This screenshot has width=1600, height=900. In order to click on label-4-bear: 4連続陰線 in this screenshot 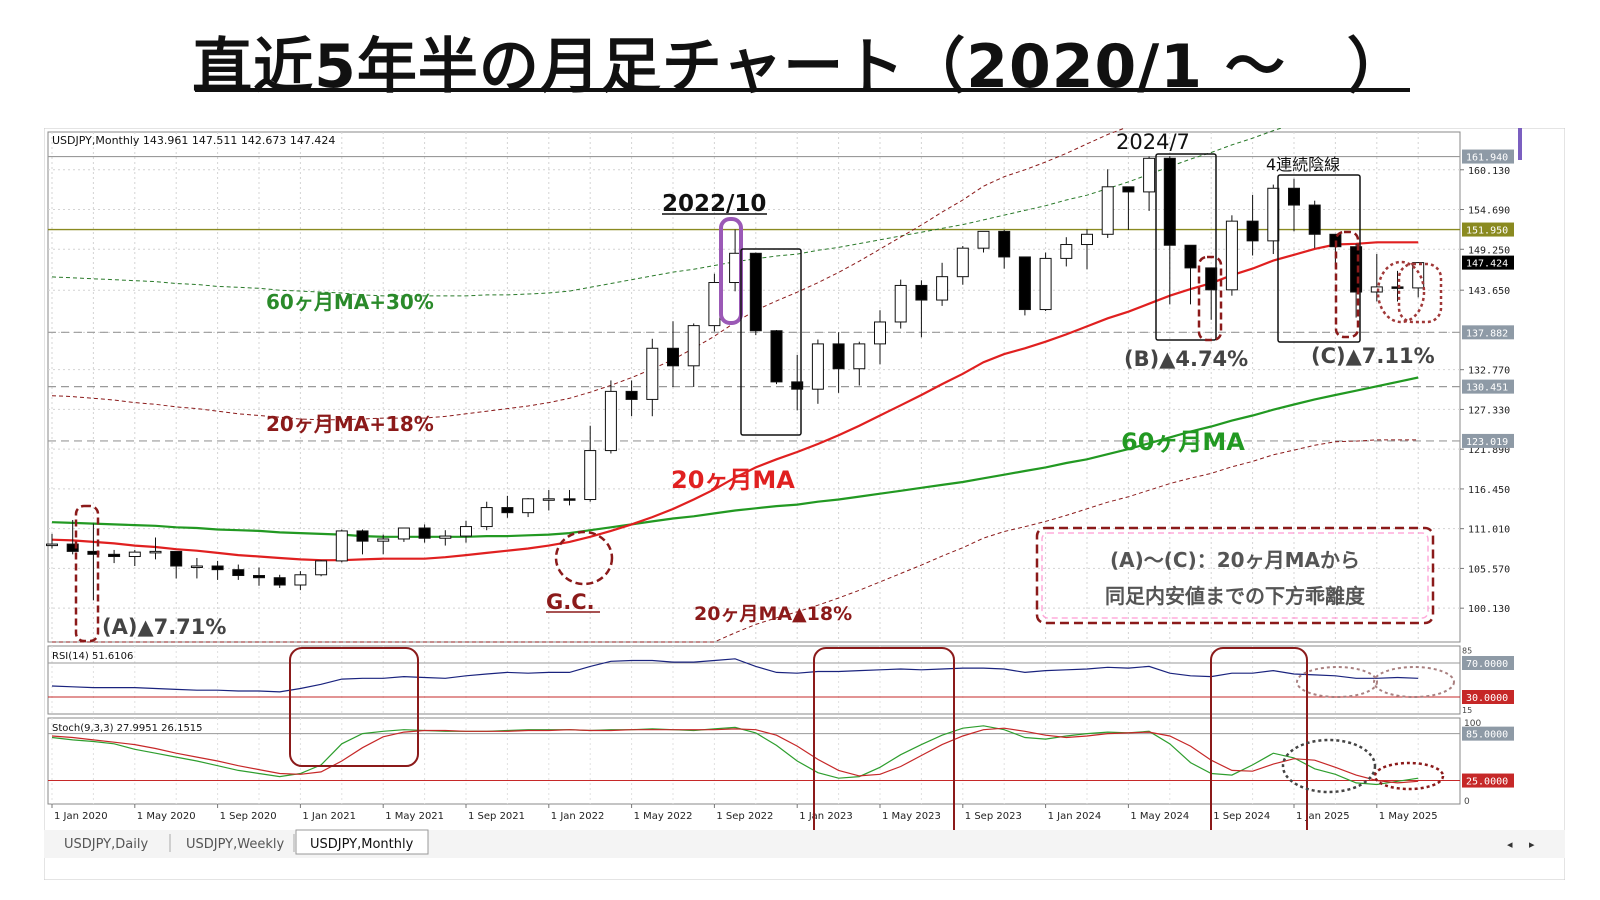, I will do `click(1303, 164)`.